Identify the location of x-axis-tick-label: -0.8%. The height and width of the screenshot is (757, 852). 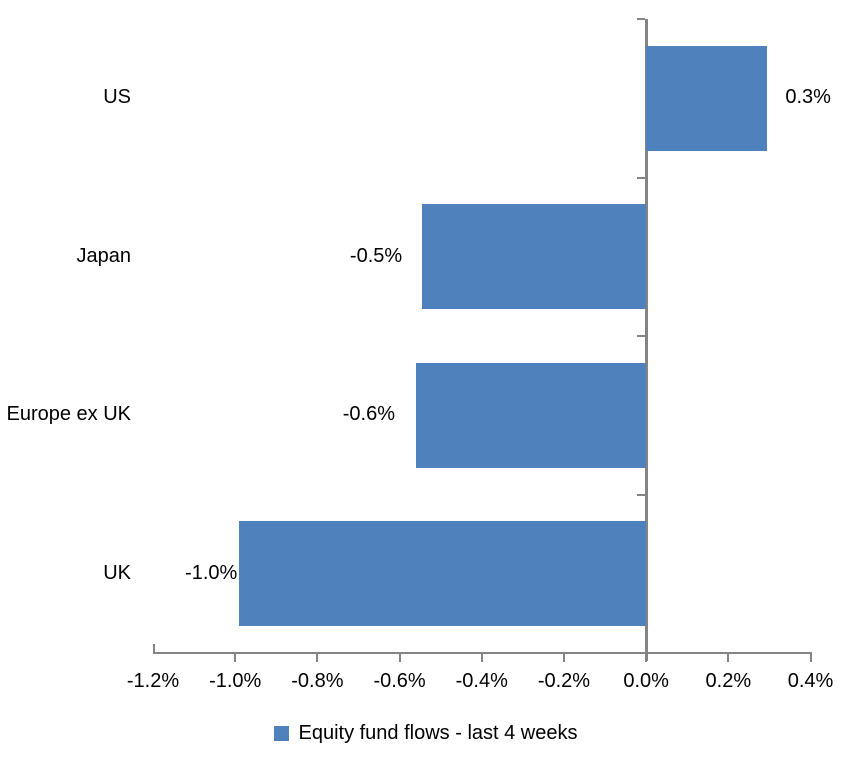
(317, 681).